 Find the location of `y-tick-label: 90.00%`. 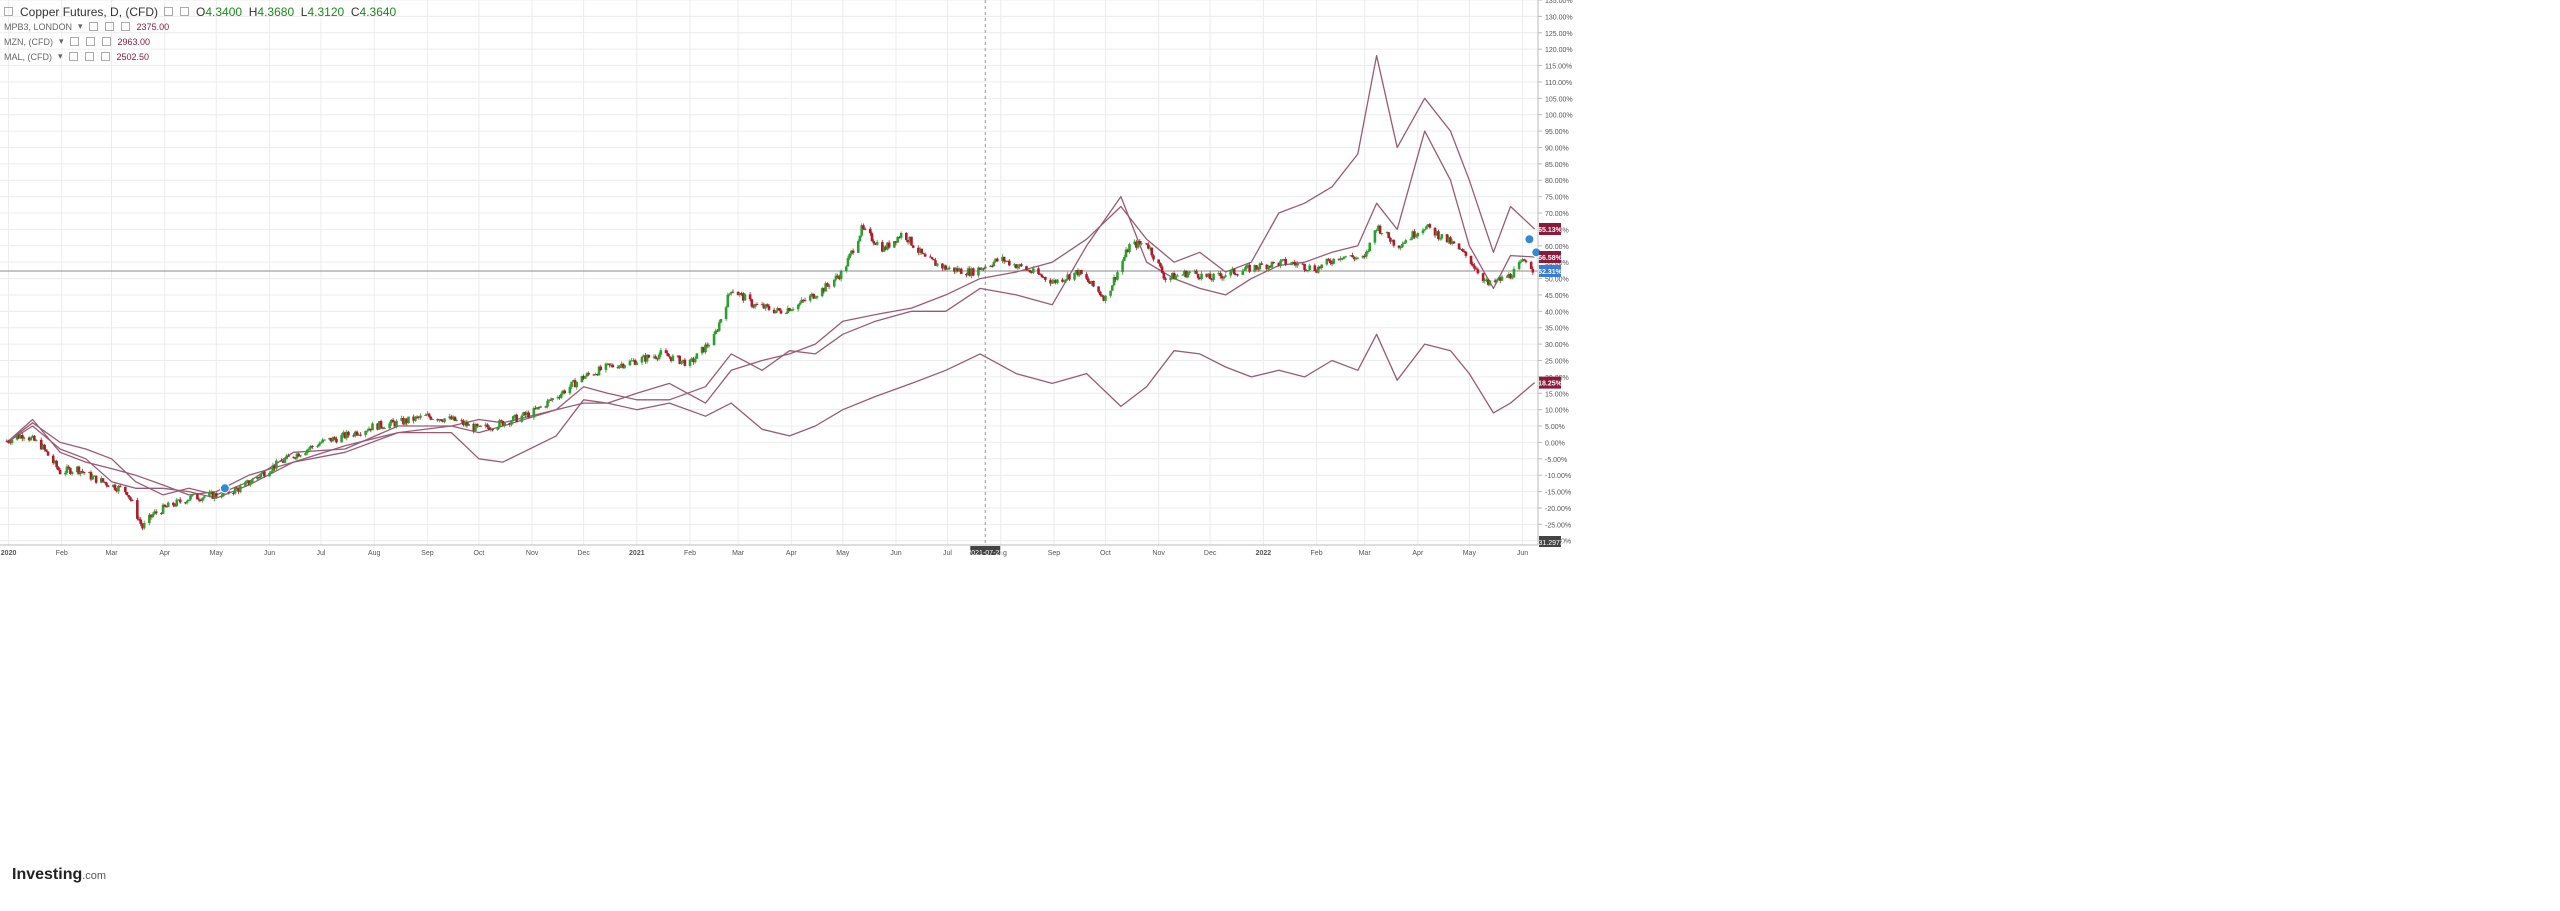

y-tick-label: 90.00% is located at coordinates (1557, 148).